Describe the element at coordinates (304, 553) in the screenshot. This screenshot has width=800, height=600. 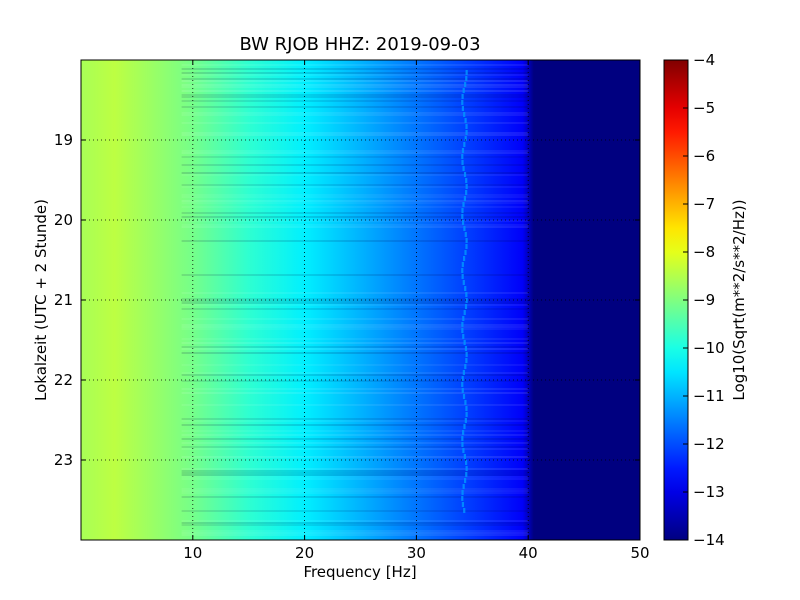
I see `x-tick-label: 20` at that location.